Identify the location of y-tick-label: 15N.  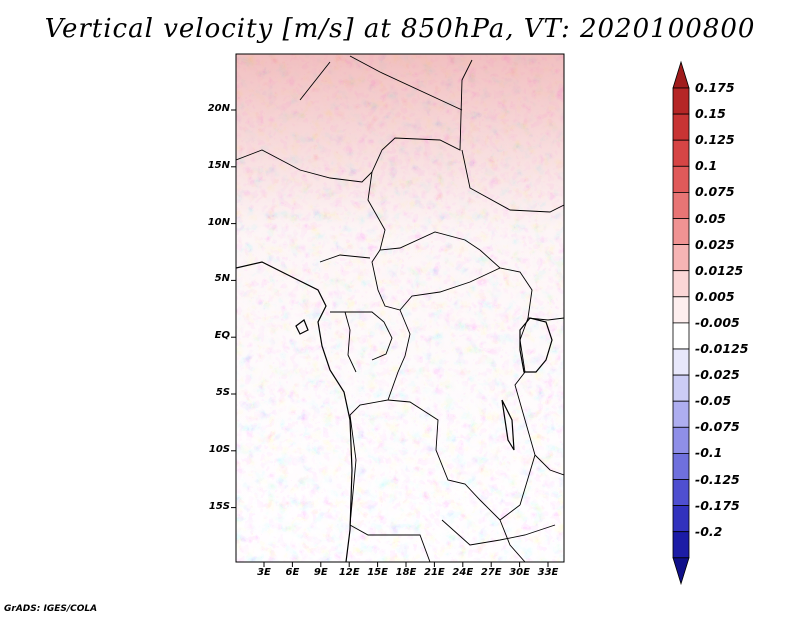
(218, 165).